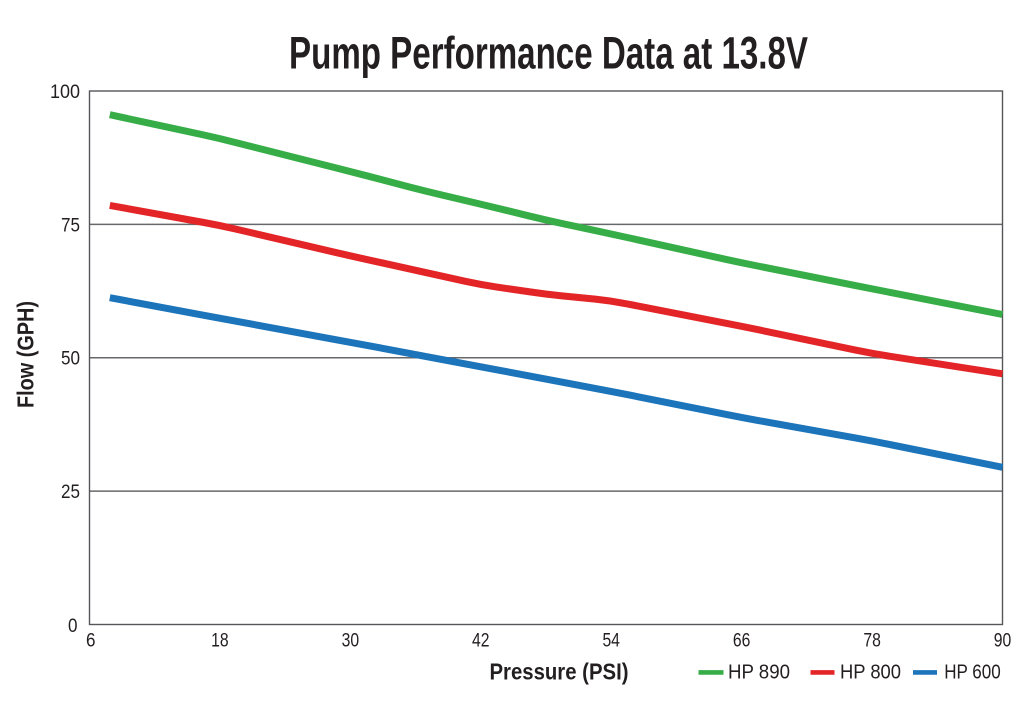  What do you see at coordinates (870, 672) in the screenshot?
I see `svg-text: HP 800` at bounding box center [870, 672].